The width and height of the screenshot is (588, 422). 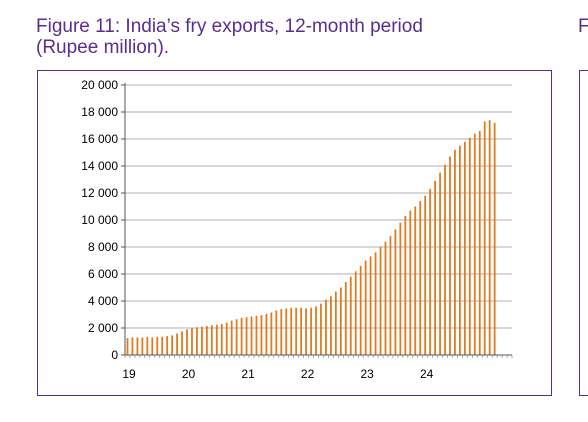 I want to click on y-tick-label: 10 000, so click(x=99, y=220).